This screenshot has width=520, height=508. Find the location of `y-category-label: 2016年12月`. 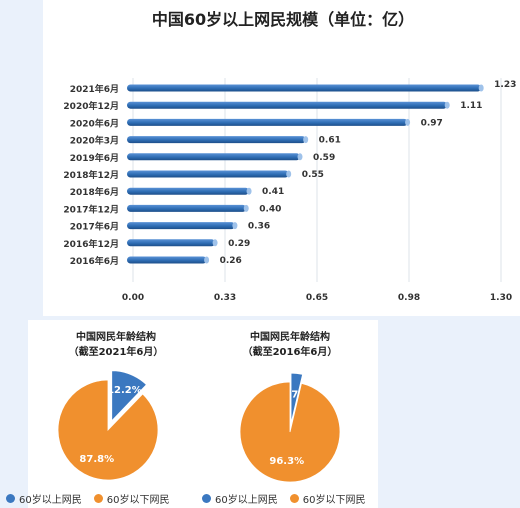

y-category-label: 2016年12月 is located at coordinates (91, 244).